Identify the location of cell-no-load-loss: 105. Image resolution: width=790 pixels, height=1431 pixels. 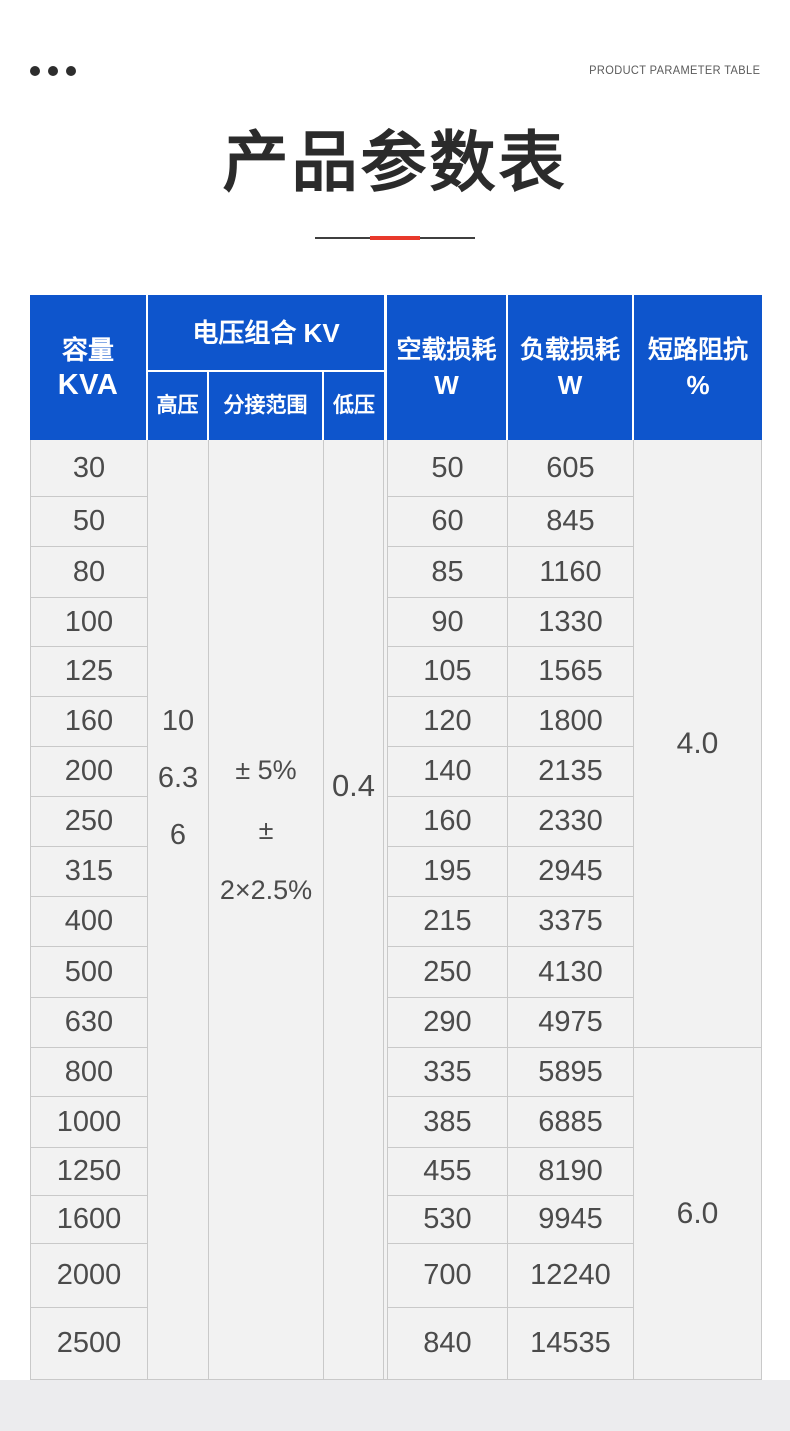
(447, 672).